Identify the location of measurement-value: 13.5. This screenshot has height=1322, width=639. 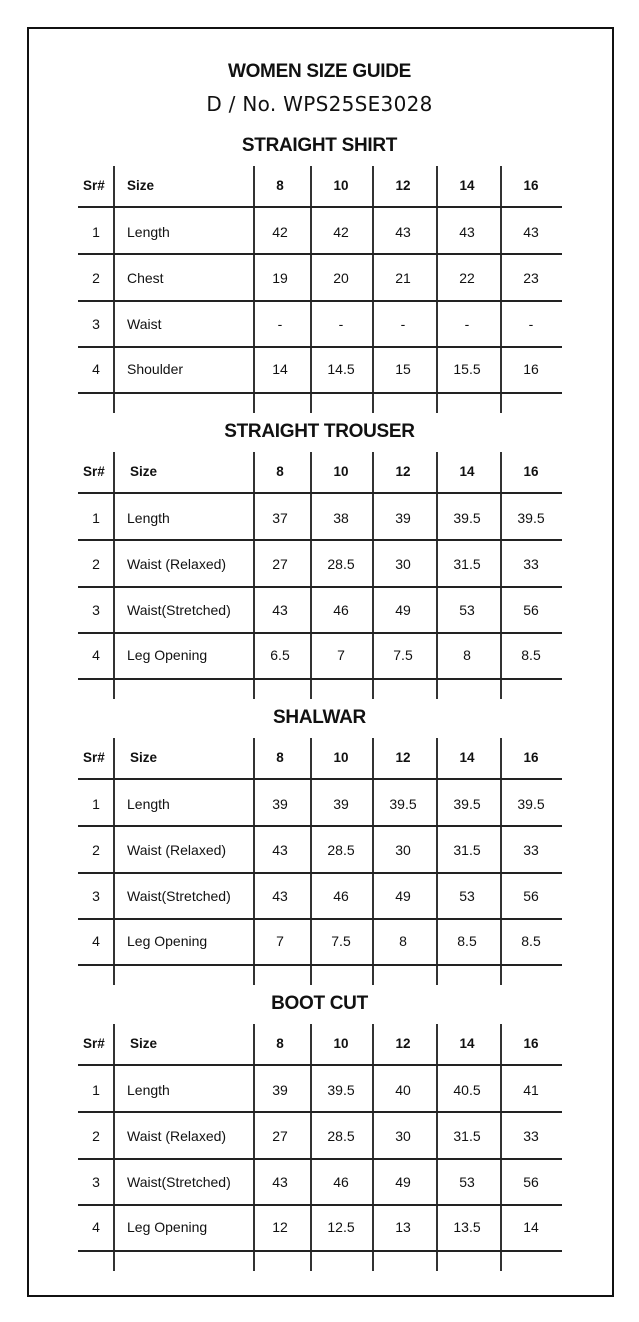
(467, 1227).